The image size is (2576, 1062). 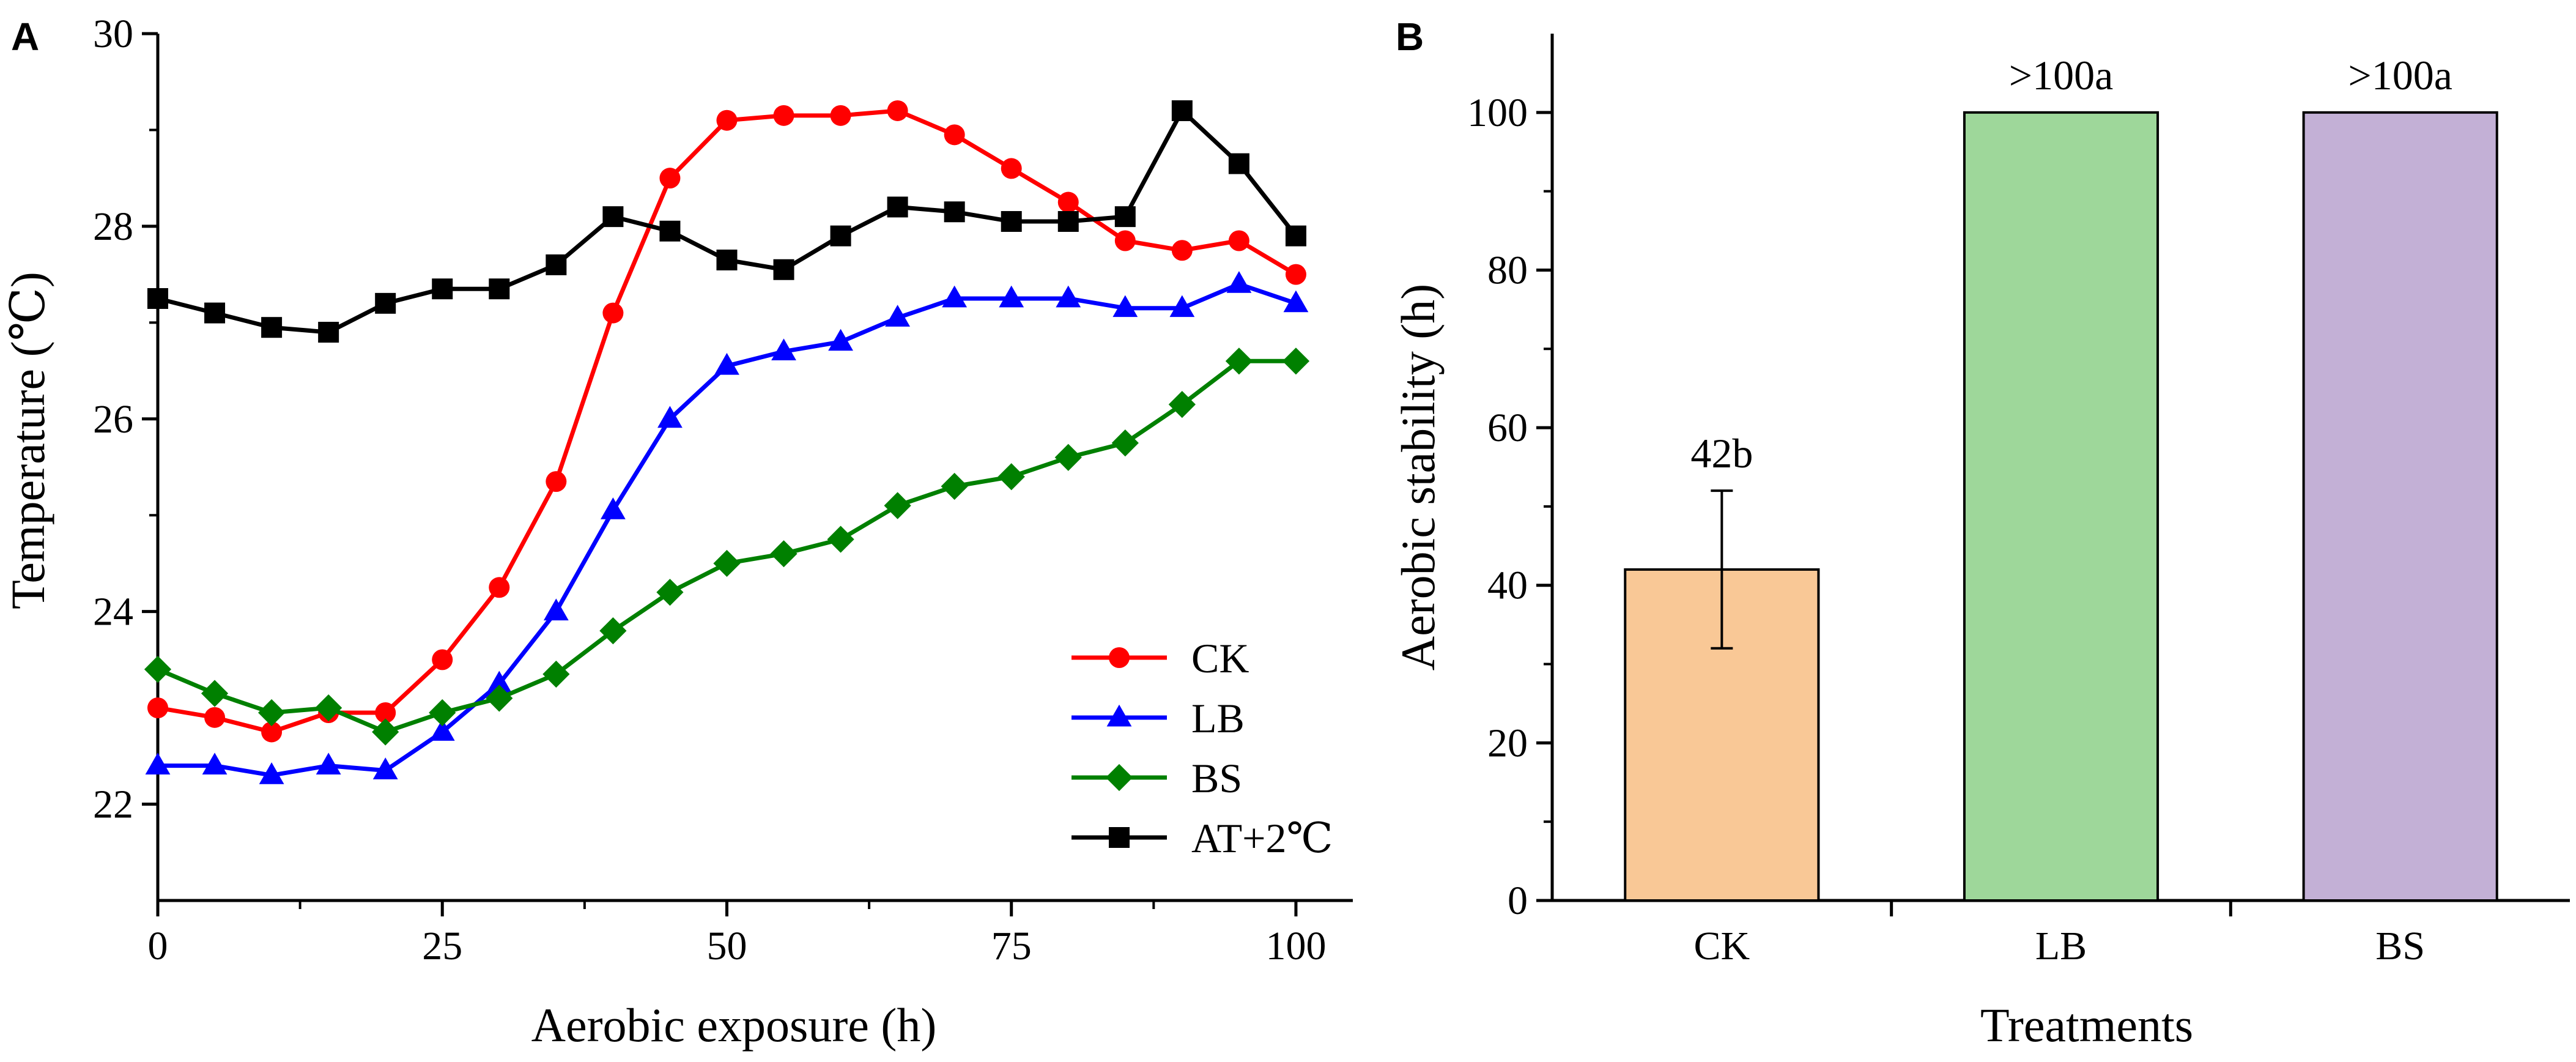 I want to click on legend-marker-bs, so click(x=1119, y=777).